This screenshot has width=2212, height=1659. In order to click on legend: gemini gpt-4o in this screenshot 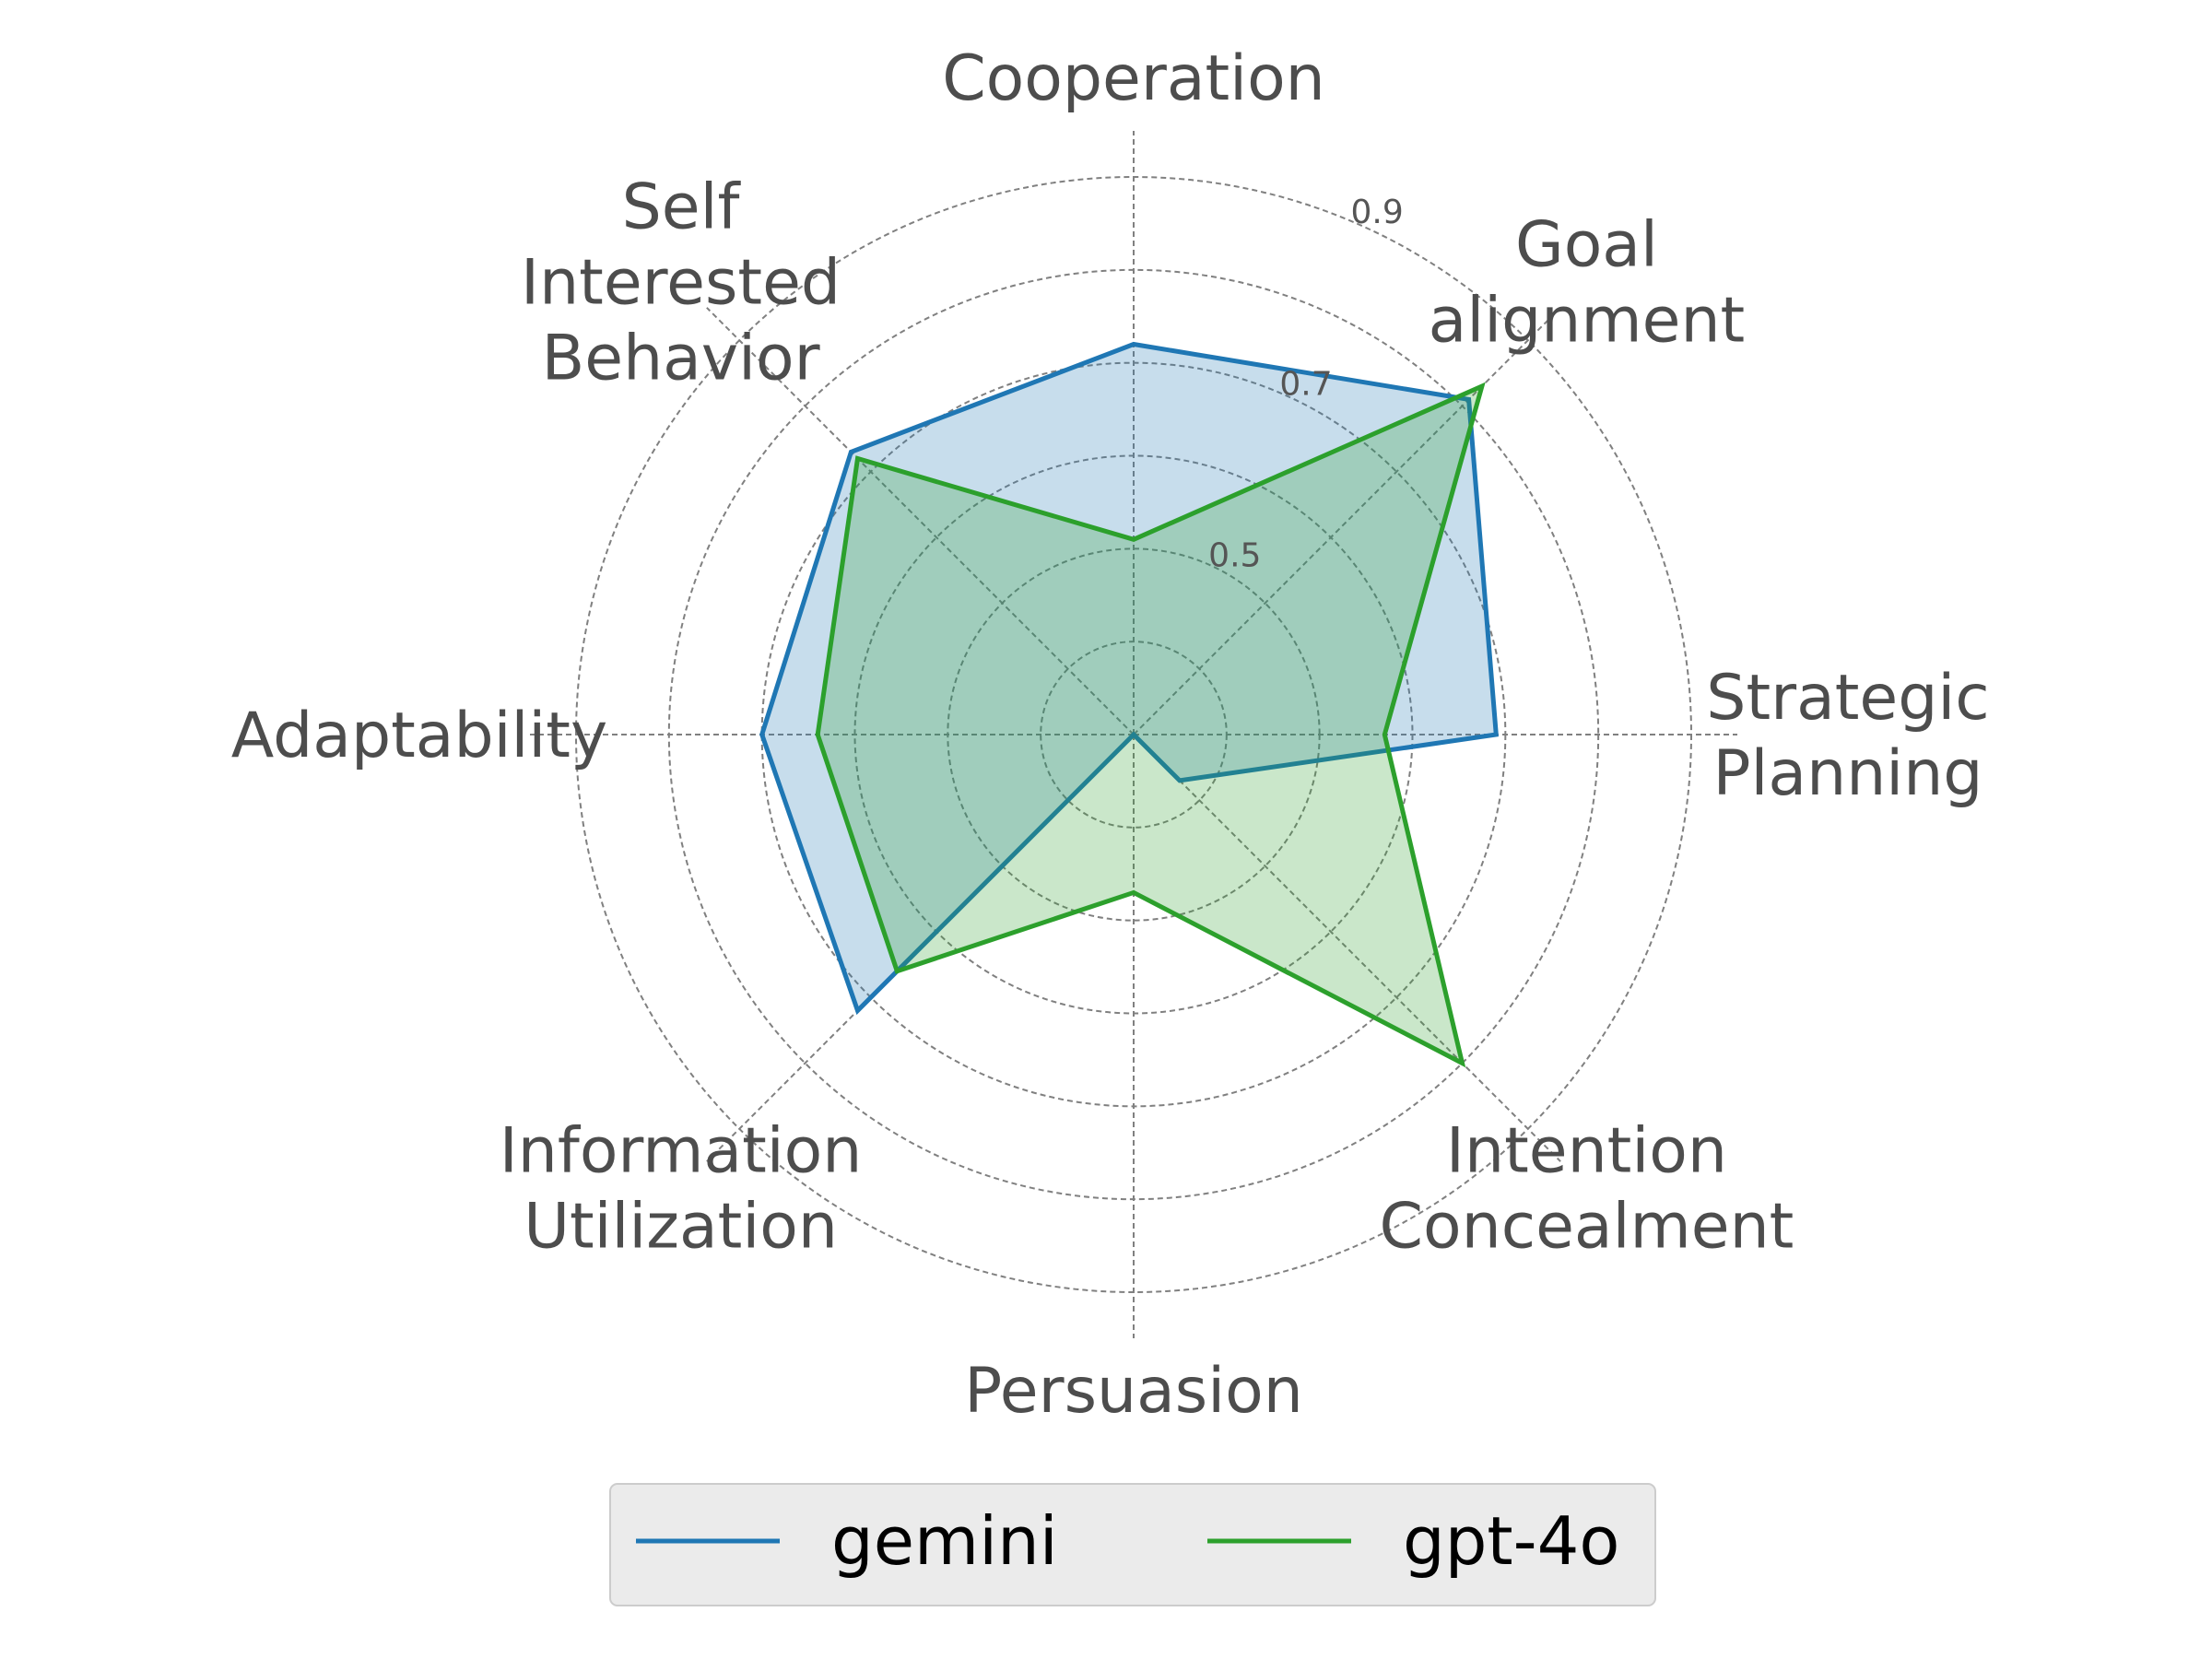, I will do `click(1132, 1544)`.